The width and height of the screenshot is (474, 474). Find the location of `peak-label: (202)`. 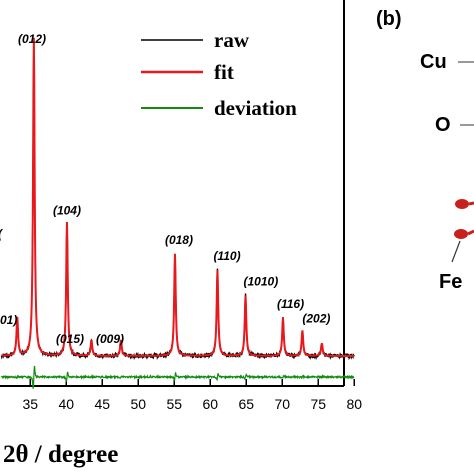

peak-label: (202) is located at coordinates (316, 319).